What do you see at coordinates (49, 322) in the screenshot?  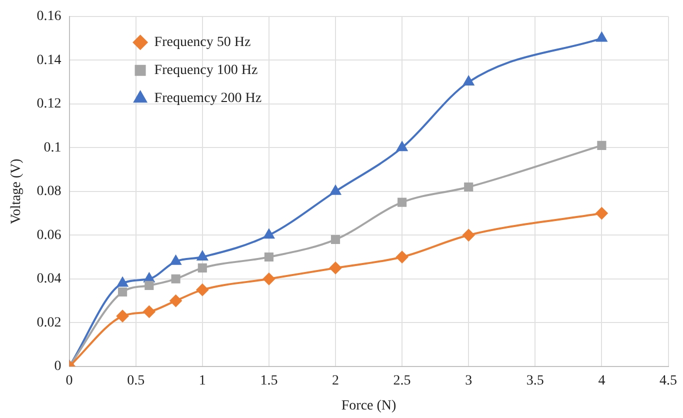 I see `y-tick-label: 0.02` at bounding box center [49, 322].